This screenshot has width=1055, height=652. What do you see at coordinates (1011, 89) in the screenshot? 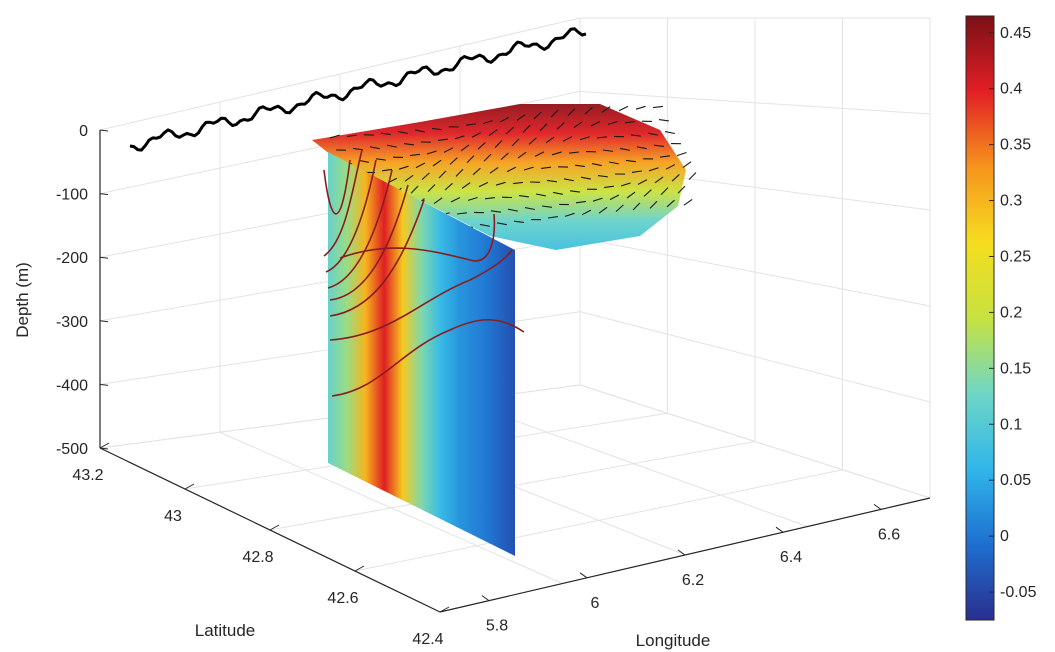
I see `colorbar-tick-label: 0.4` at bounding box center [1011, 89].